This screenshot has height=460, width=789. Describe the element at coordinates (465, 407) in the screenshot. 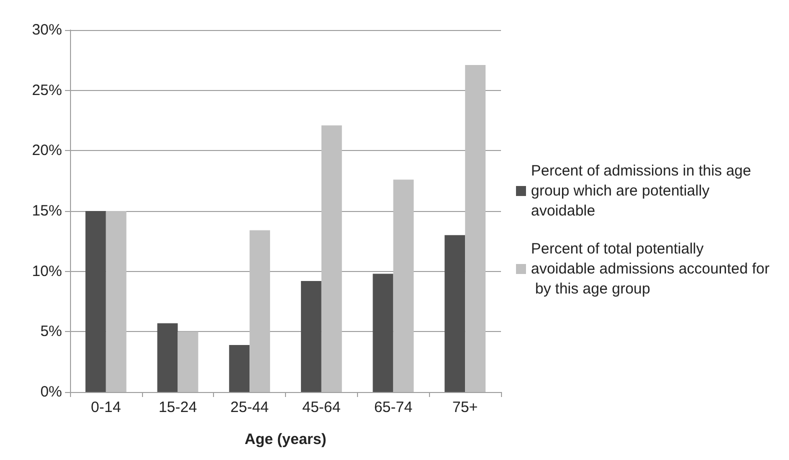

I see `x-tick-label: 75+` at that location.